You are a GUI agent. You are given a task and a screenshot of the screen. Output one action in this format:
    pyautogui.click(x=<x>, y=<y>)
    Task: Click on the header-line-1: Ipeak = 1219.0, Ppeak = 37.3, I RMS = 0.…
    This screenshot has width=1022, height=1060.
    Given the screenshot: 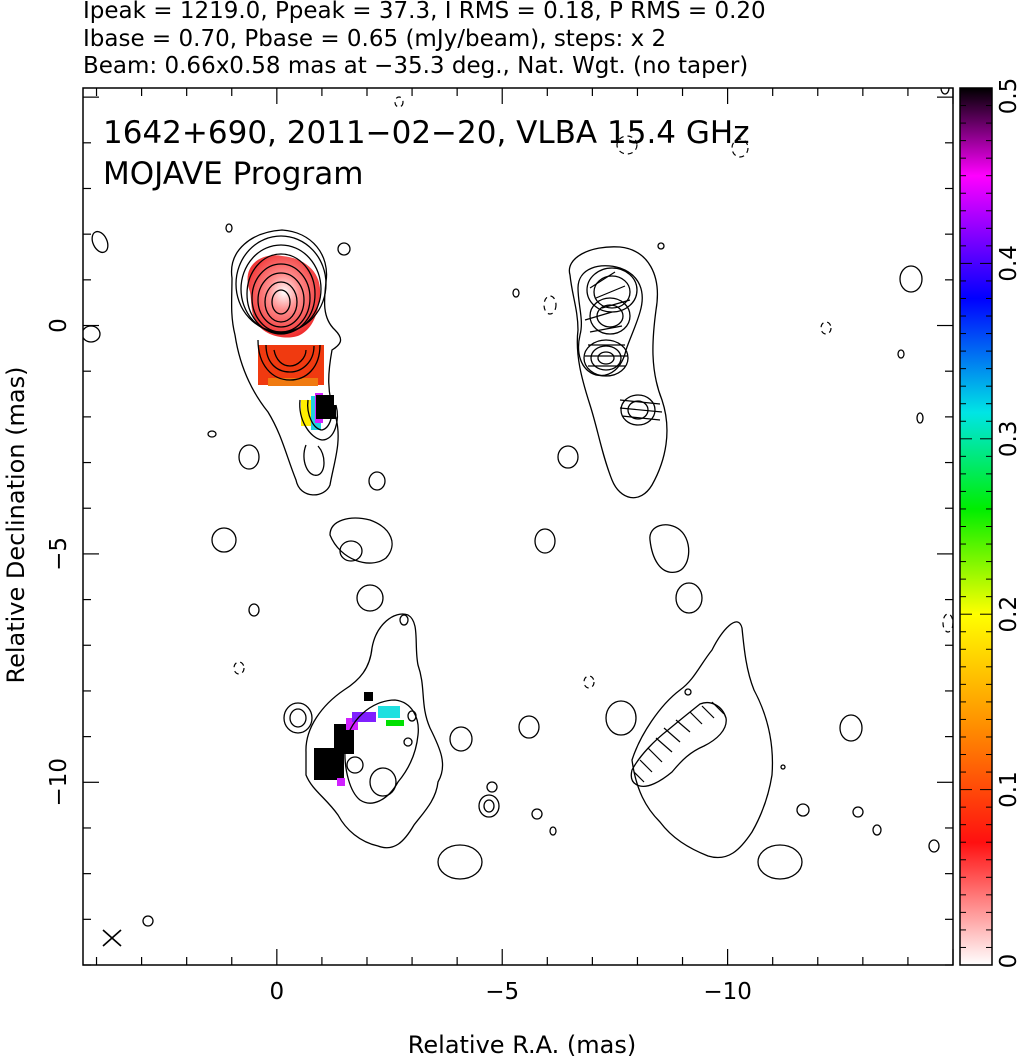 What is the action you would take?
    pyautogui.click(x=424, y=12)
    